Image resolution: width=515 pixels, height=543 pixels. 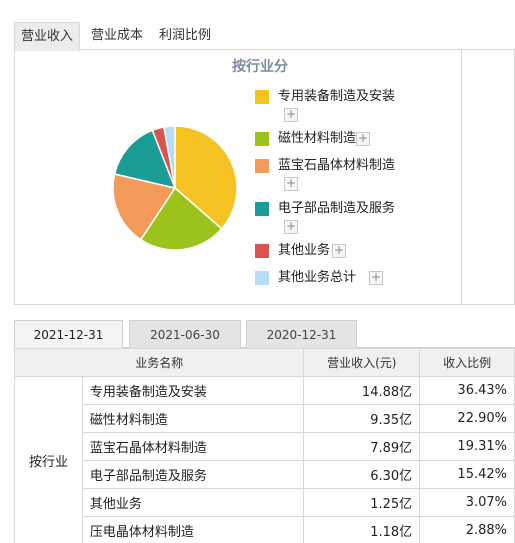 I want to click on top-tab-bar: 营业收入 营业成本 利润比例, so click(x=264, y=36).